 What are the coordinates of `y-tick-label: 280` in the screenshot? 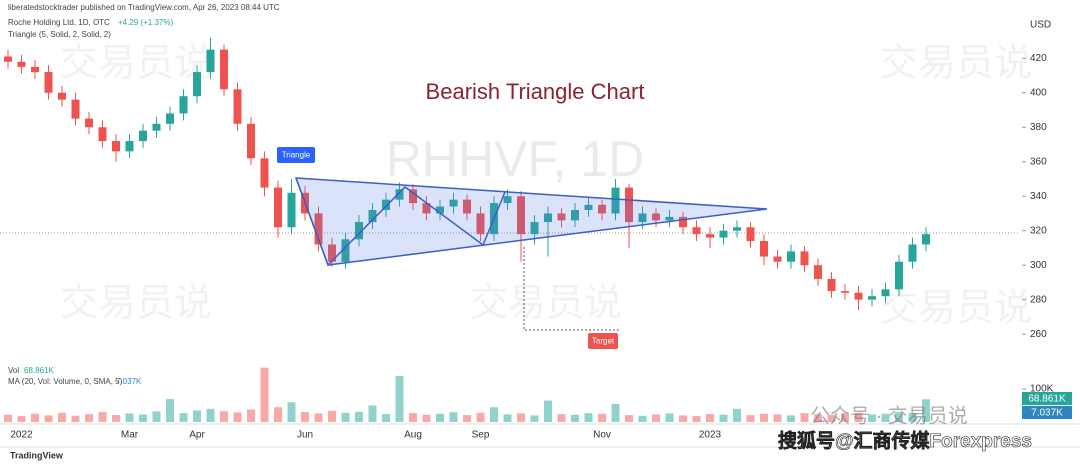 It's located at (1038, 299).